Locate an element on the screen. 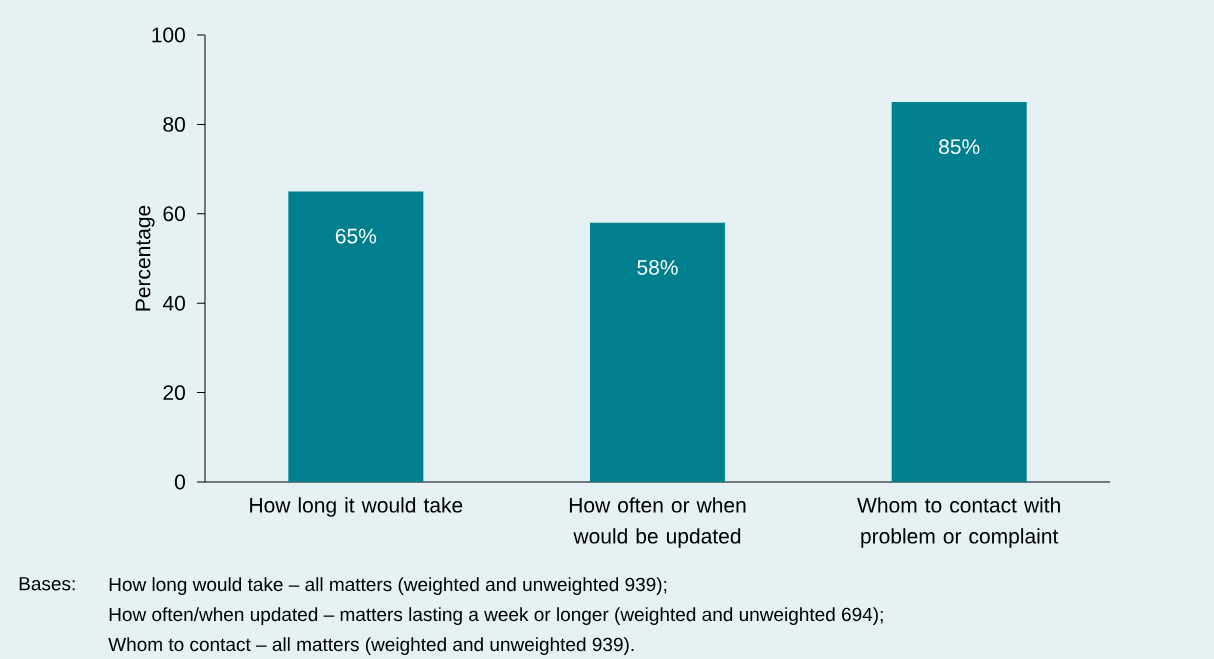 Image resolution: width=1214 pixels, height=659 pixels. text: Whom to contact – all matters (weighted and unweighted 939). is located at coordinates (371, 646).